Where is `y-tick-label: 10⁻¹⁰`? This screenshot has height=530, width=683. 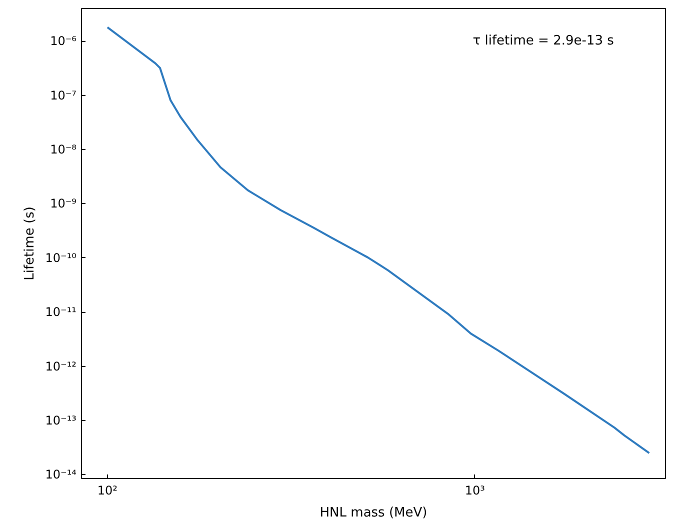
y-tick-label: 10⁻¹⁰ is located at coordinates (61, 257).